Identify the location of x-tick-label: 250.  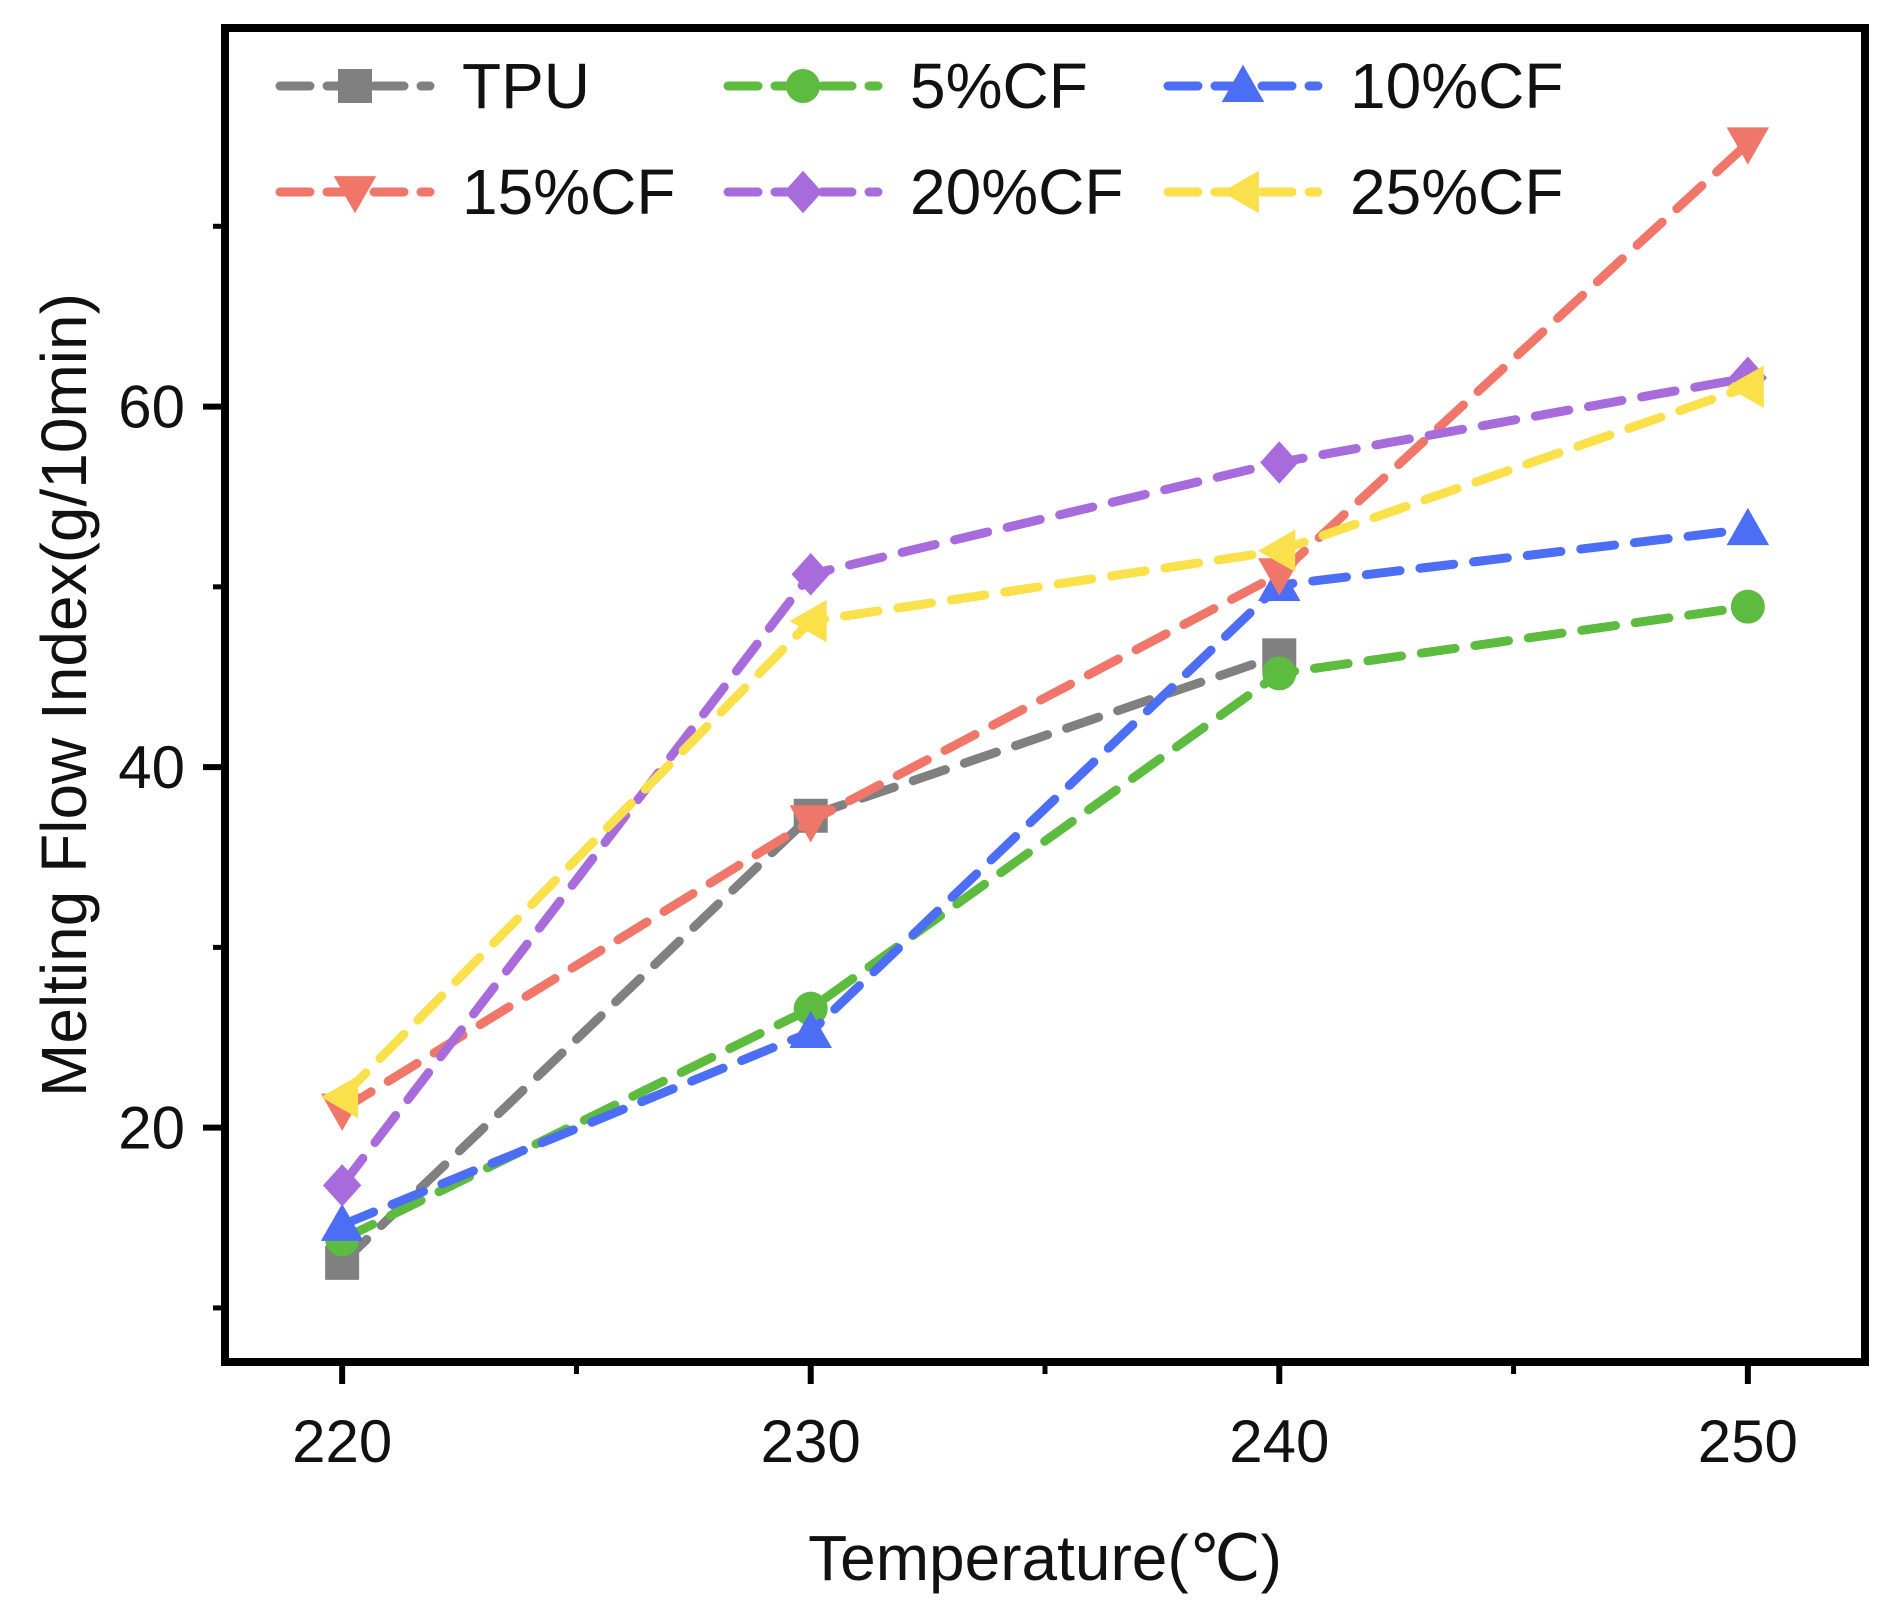
(1748, 1441).